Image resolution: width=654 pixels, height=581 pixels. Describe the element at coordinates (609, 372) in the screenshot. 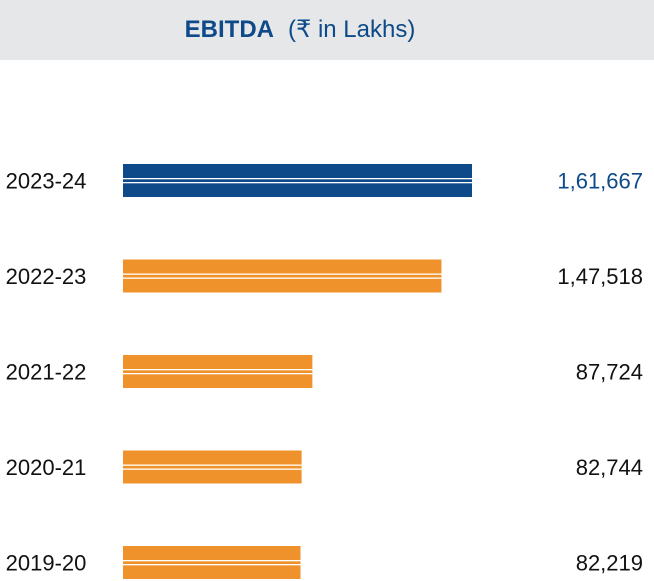

I see `value-label: 87,724` at that location.